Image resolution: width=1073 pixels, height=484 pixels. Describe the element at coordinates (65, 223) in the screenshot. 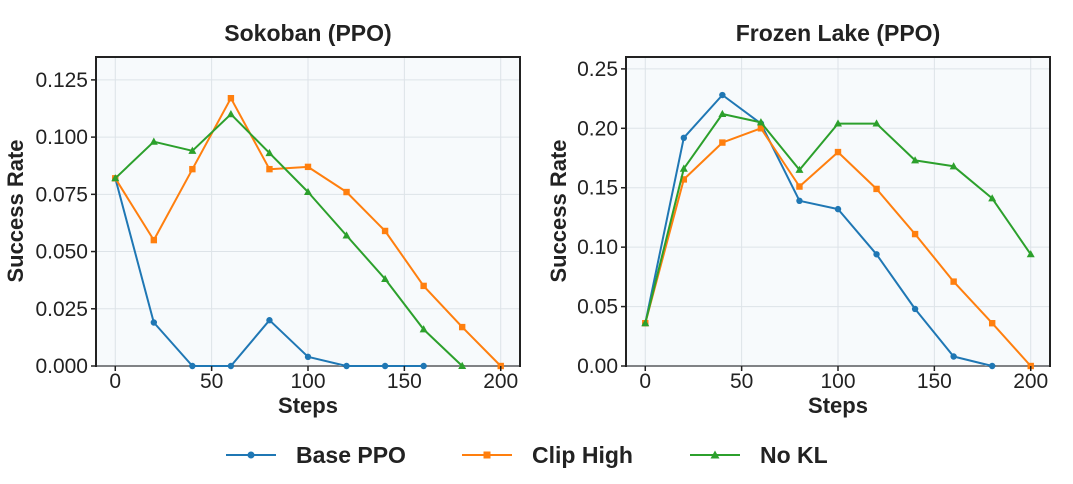

I see `y-axis-ticks: 0.000 0.025 0.050 0.075 0.100 0.125` at that location.